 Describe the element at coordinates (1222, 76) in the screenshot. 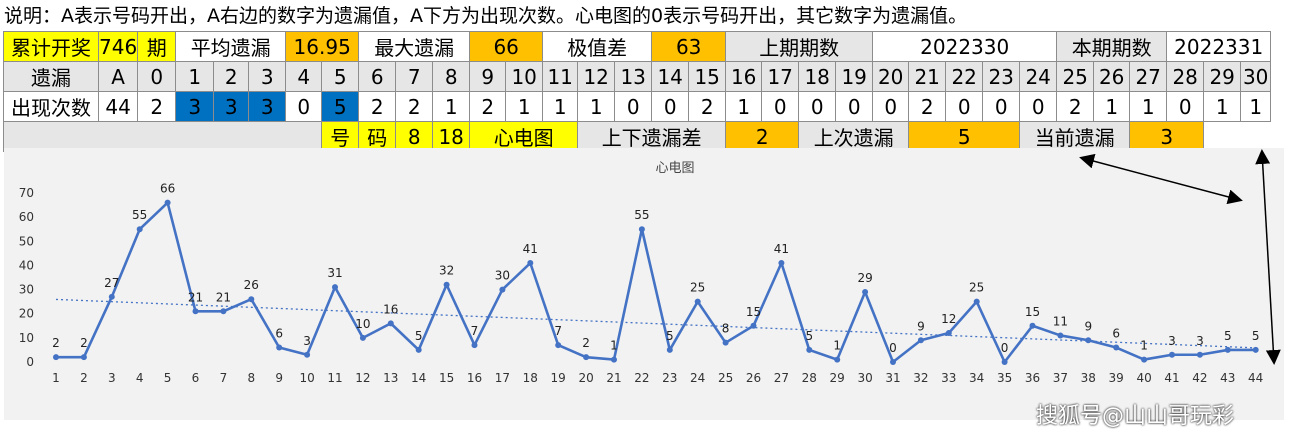

I see `omission-header-cell: 29` at that location.